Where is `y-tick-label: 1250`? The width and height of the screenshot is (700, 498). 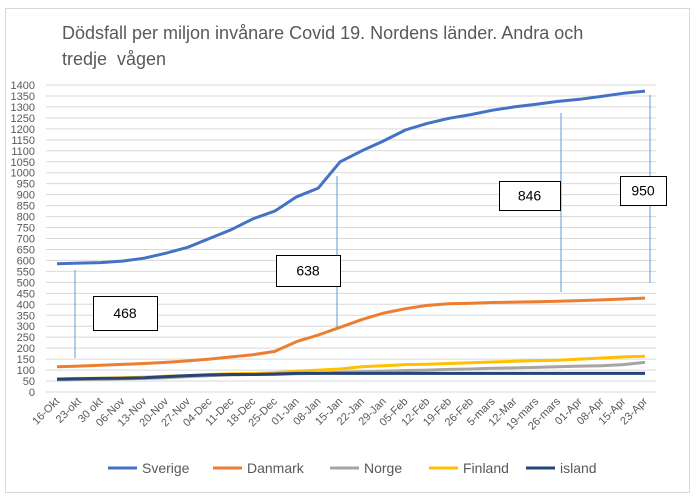 y-tick-label: 1250 is located at coordinates (23, 119).